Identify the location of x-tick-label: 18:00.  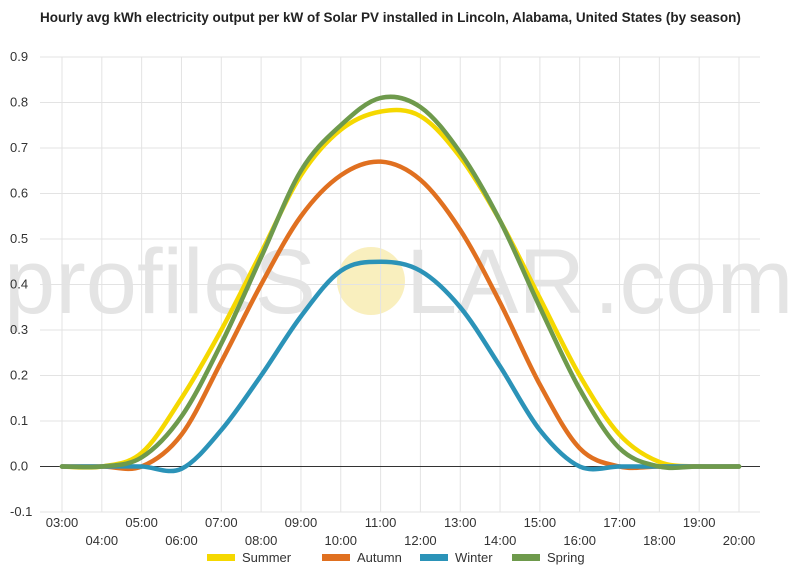
(659, 540).